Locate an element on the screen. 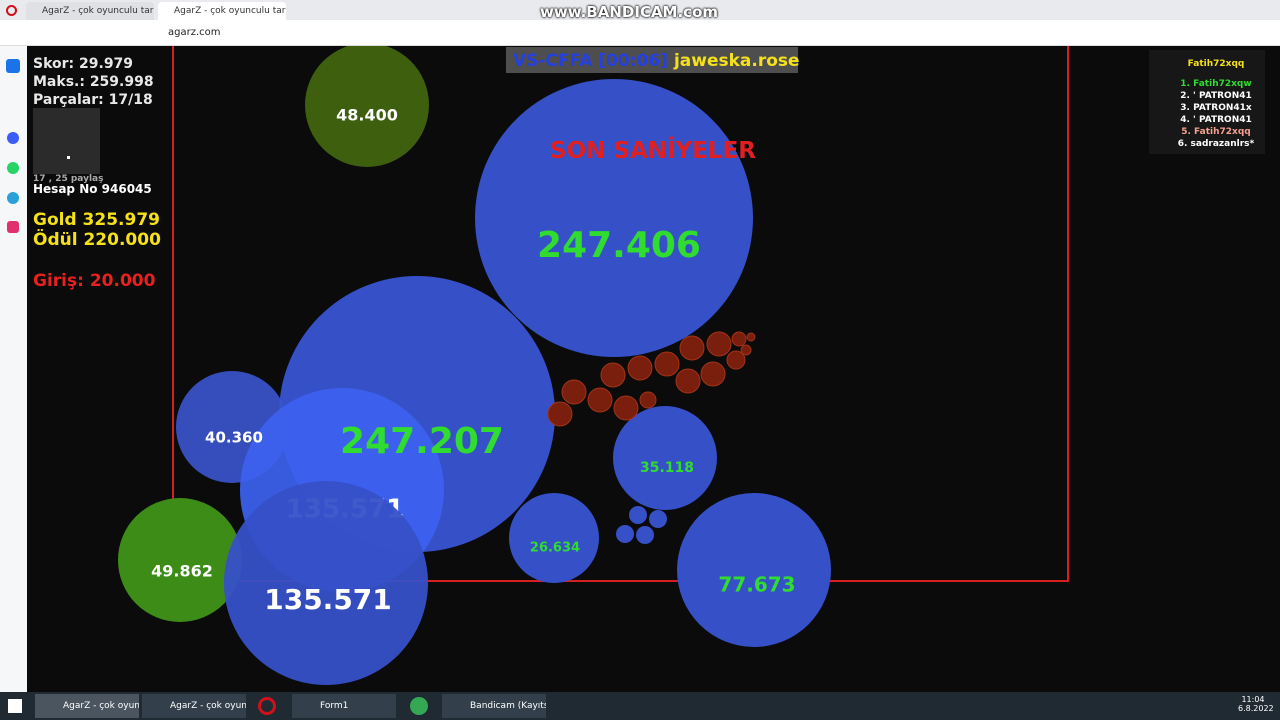 The image size is (1280, 720). leaderboard-bg is located at coordinates (1207, 102).